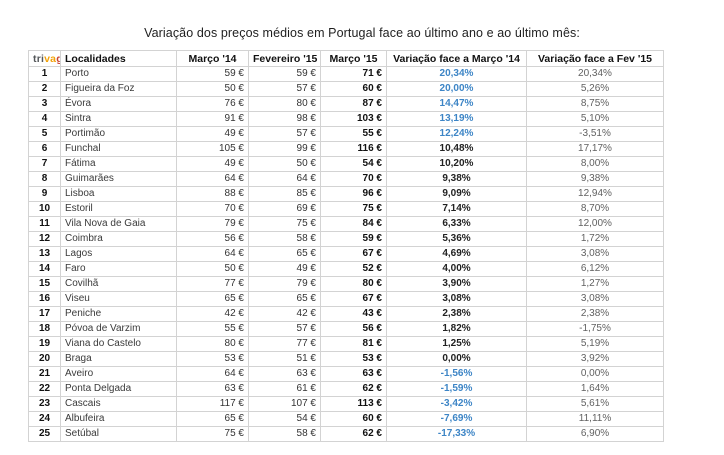 The width and height of the screenshot is (724, 455). What do you see at coordinates (44, 374) in the screenshot?
I see `cell-rank: 21` at bounding box center [44, 374].